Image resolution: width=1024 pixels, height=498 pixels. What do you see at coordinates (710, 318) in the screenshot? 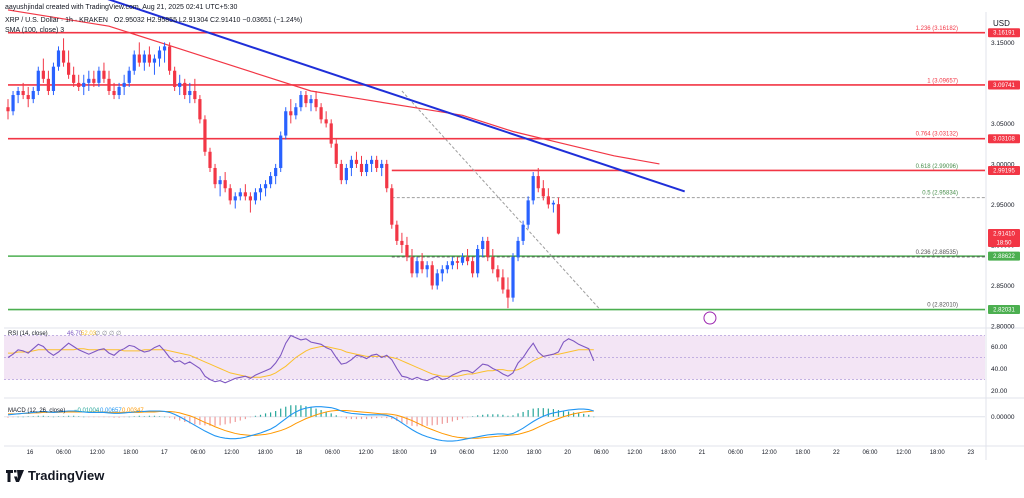
I see `replay-icon` at bounding box center [710, 318].